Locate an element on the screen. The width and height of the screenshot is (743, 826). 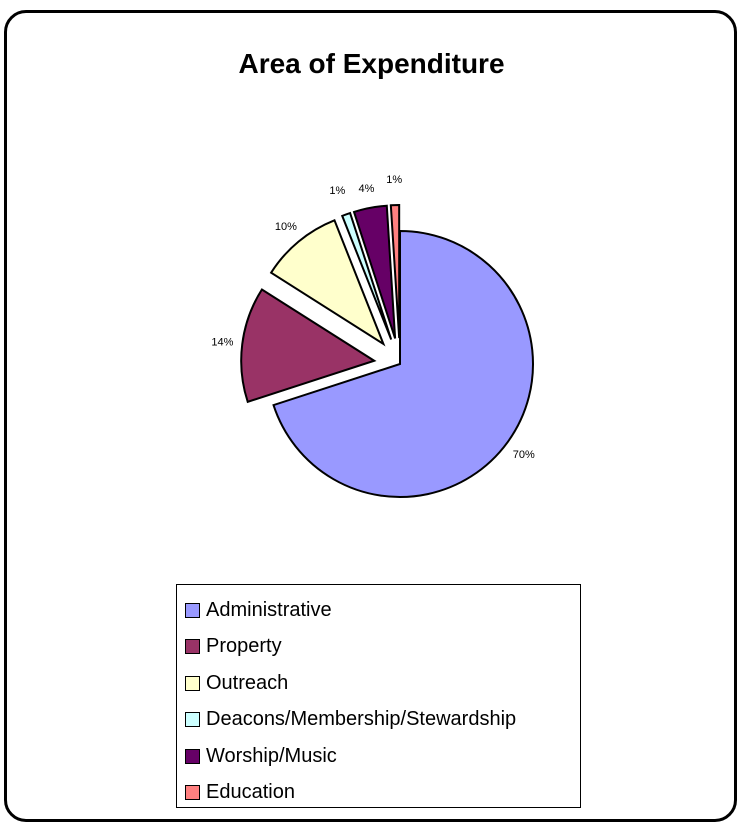
legend-label: Worship/Music is located at coordinates (271, 755).